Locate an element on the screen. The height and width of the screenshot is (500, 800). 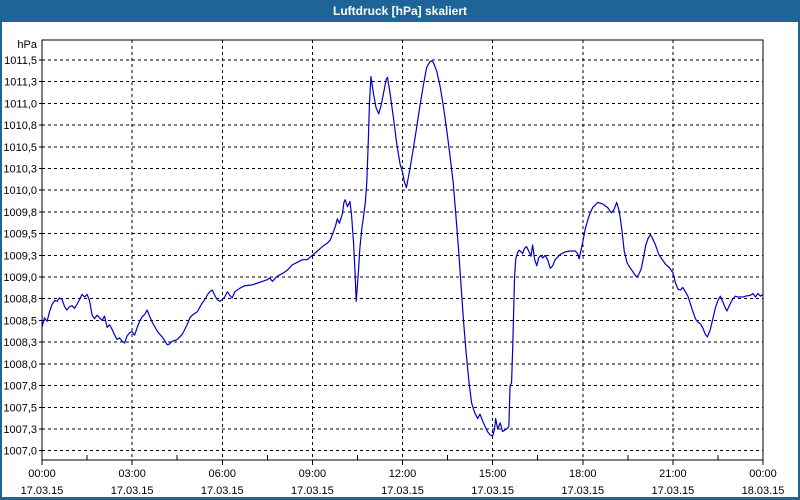
x-tick-time-label: 12:00 is located at coordinates (403, 474).